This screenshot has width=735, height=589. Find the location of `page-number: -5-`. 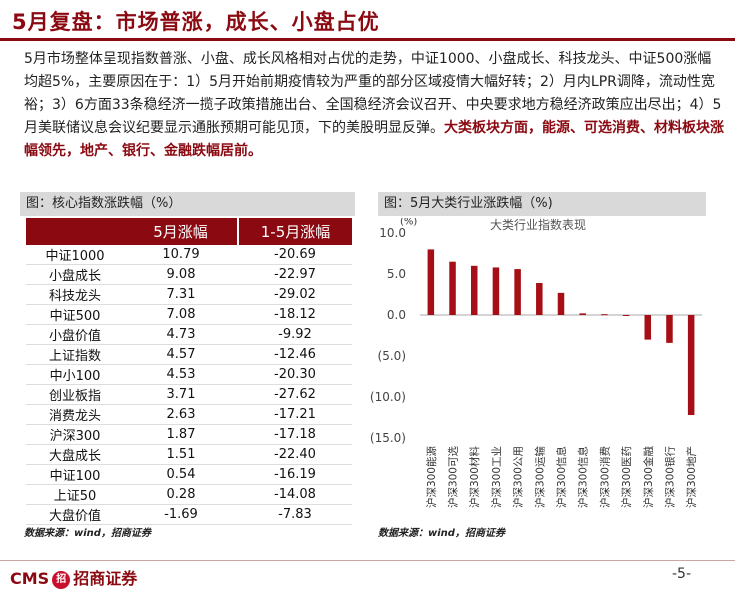

page-number: -5- is located at coordinates (681, 574).